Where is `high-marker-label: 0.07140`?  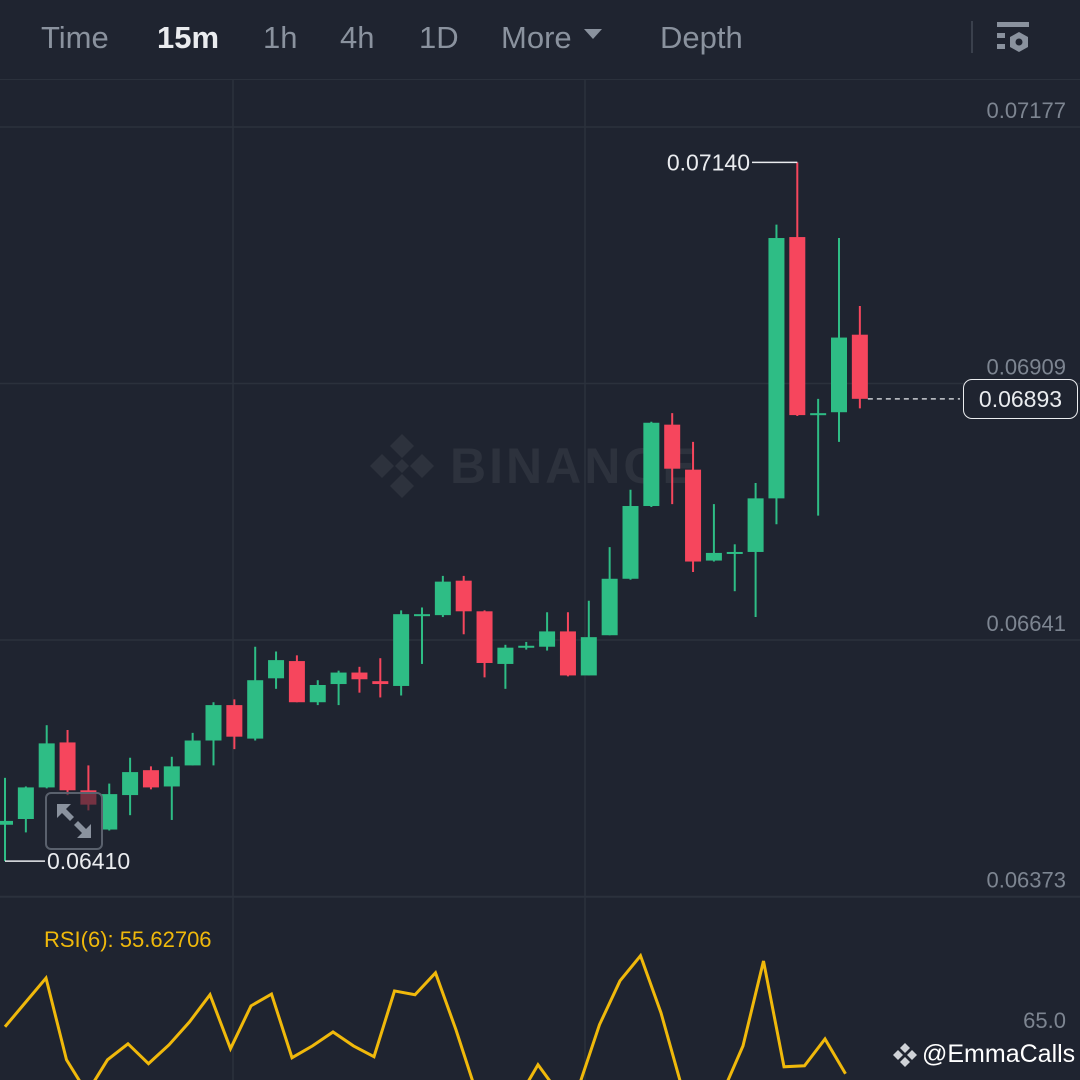
high-marker-label: 0.07140 is located at coordinates (708, 162).